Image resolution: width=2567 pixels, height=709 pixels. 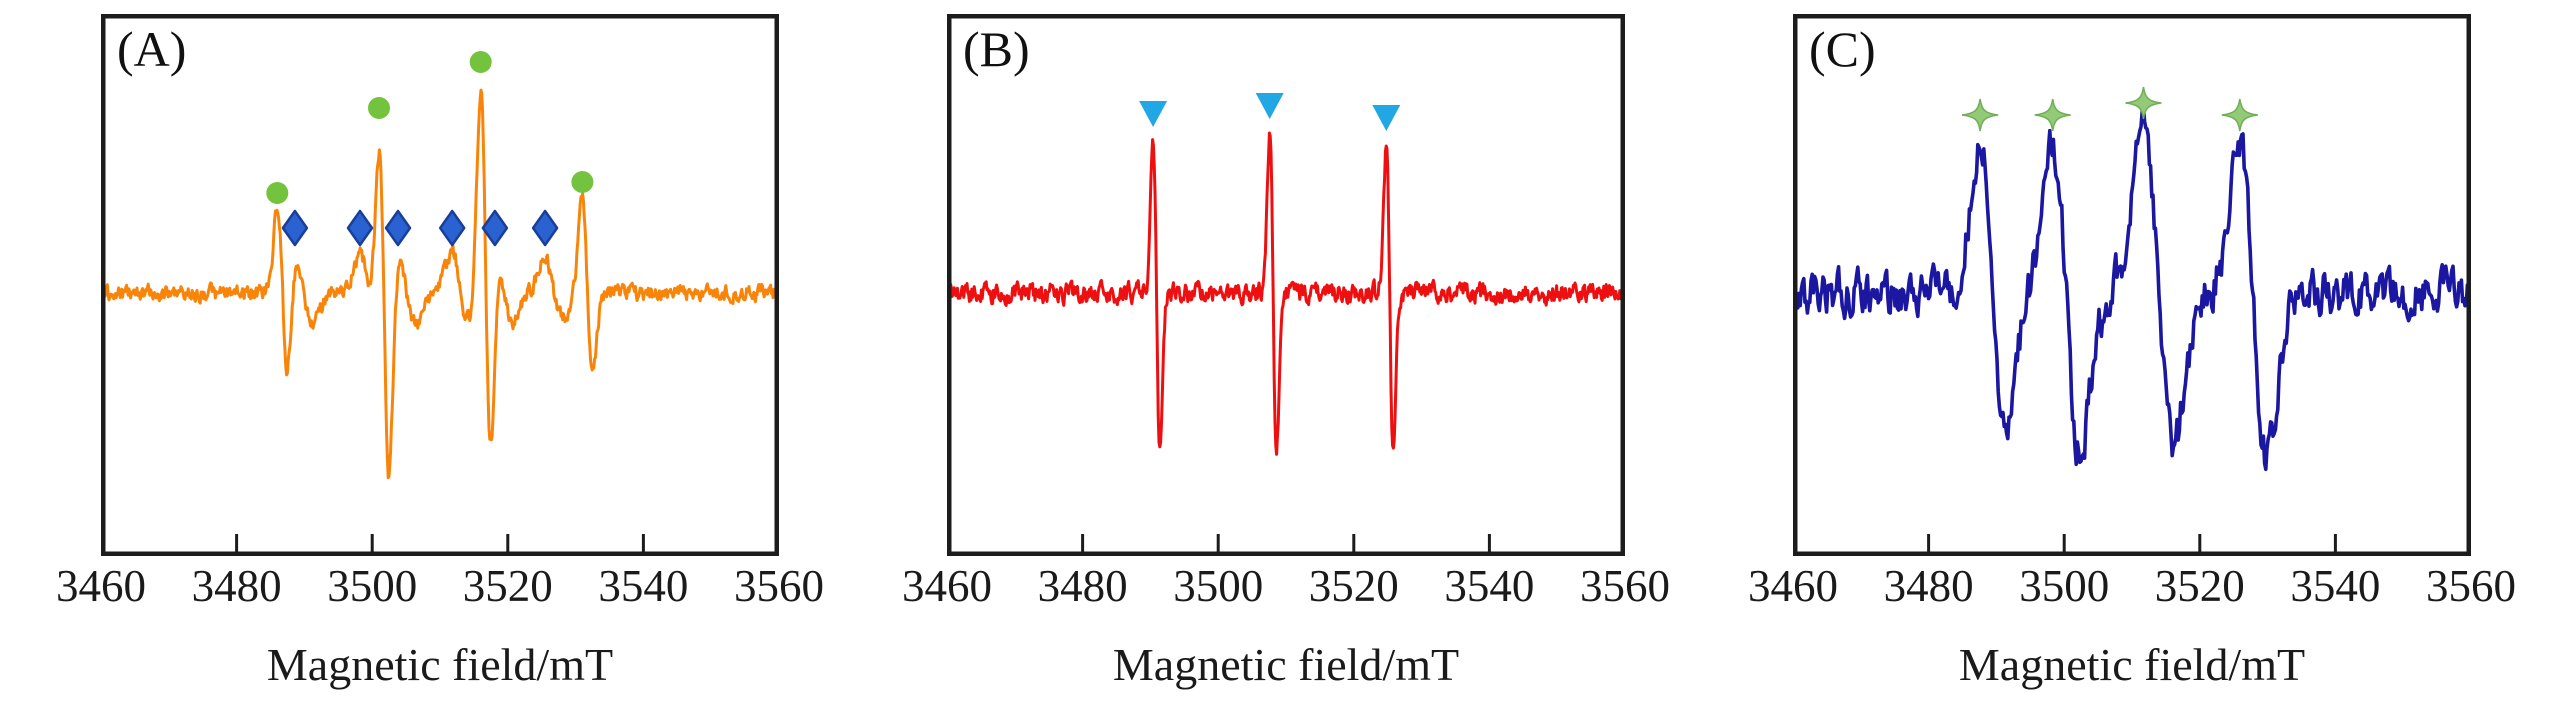 What do you see at coordinates (1286, 293) in the screenshot?
I see `epr-trace-b` at bounding box center [1286, 293].